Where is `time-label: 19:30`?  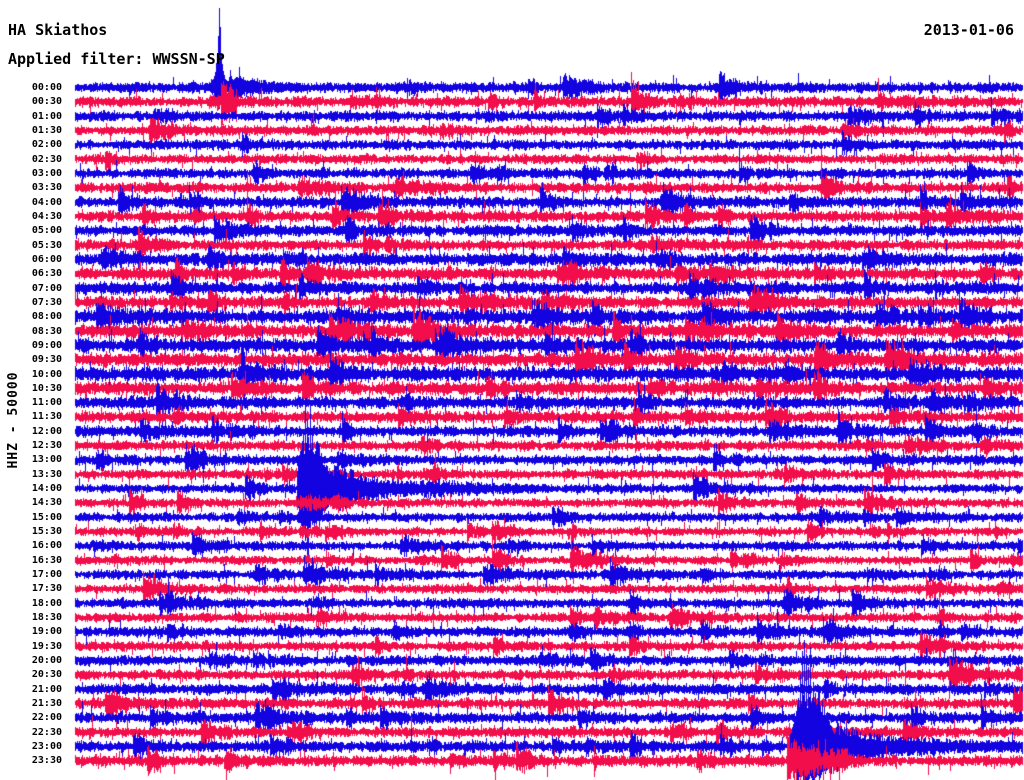
time-label: 19:30 is located at coordinates (46, 646).